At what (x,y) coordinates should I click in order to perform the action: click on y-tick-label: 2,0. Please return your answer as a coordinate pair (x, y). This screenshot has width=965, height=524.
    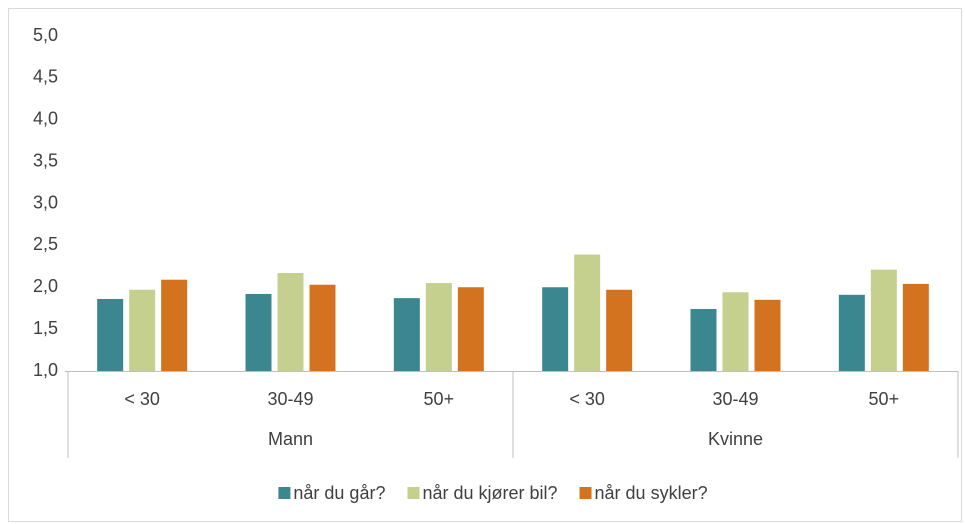
    Looking at the image, I should click on (45, 286).